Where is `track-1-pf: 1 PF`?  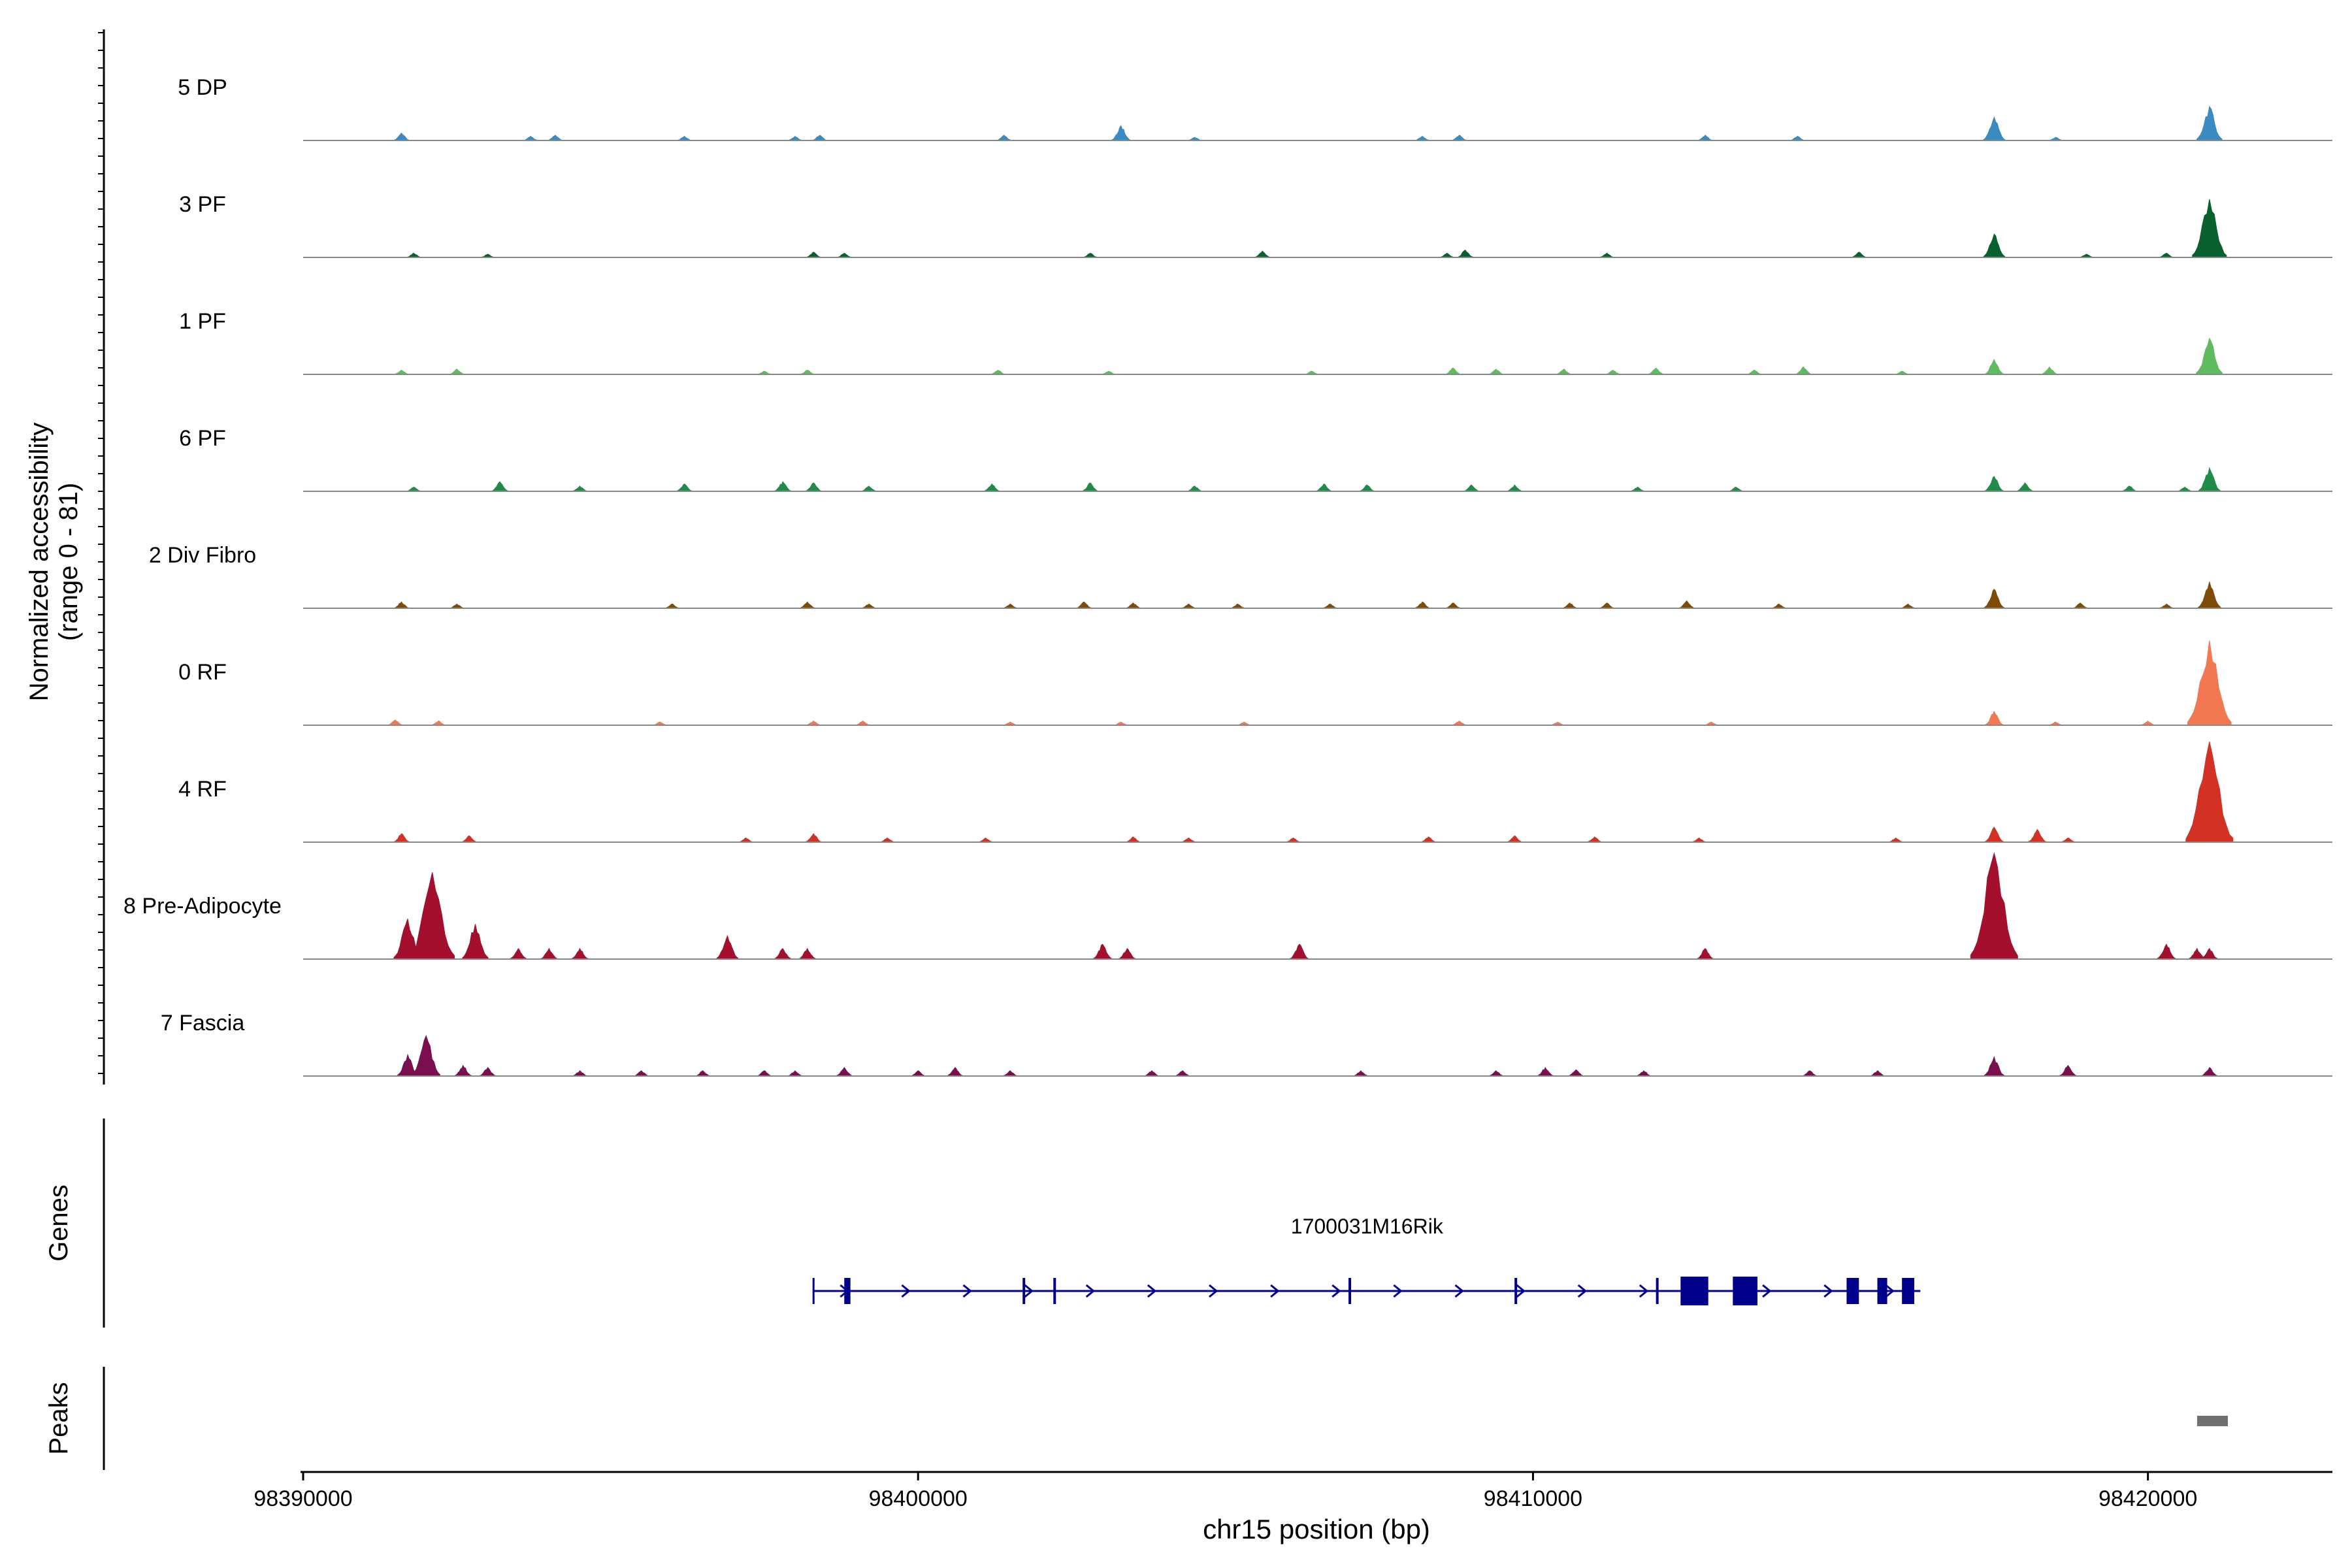 track-1-pf: 1 PF is located at coordinates (1255, 342).